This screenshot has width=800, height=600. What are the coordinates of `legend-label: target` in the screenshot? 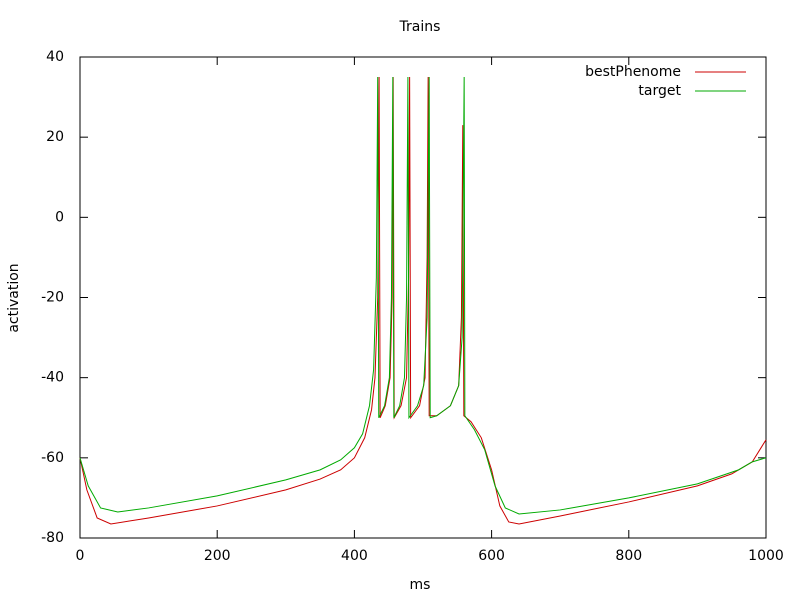 It's located at (659, 91).